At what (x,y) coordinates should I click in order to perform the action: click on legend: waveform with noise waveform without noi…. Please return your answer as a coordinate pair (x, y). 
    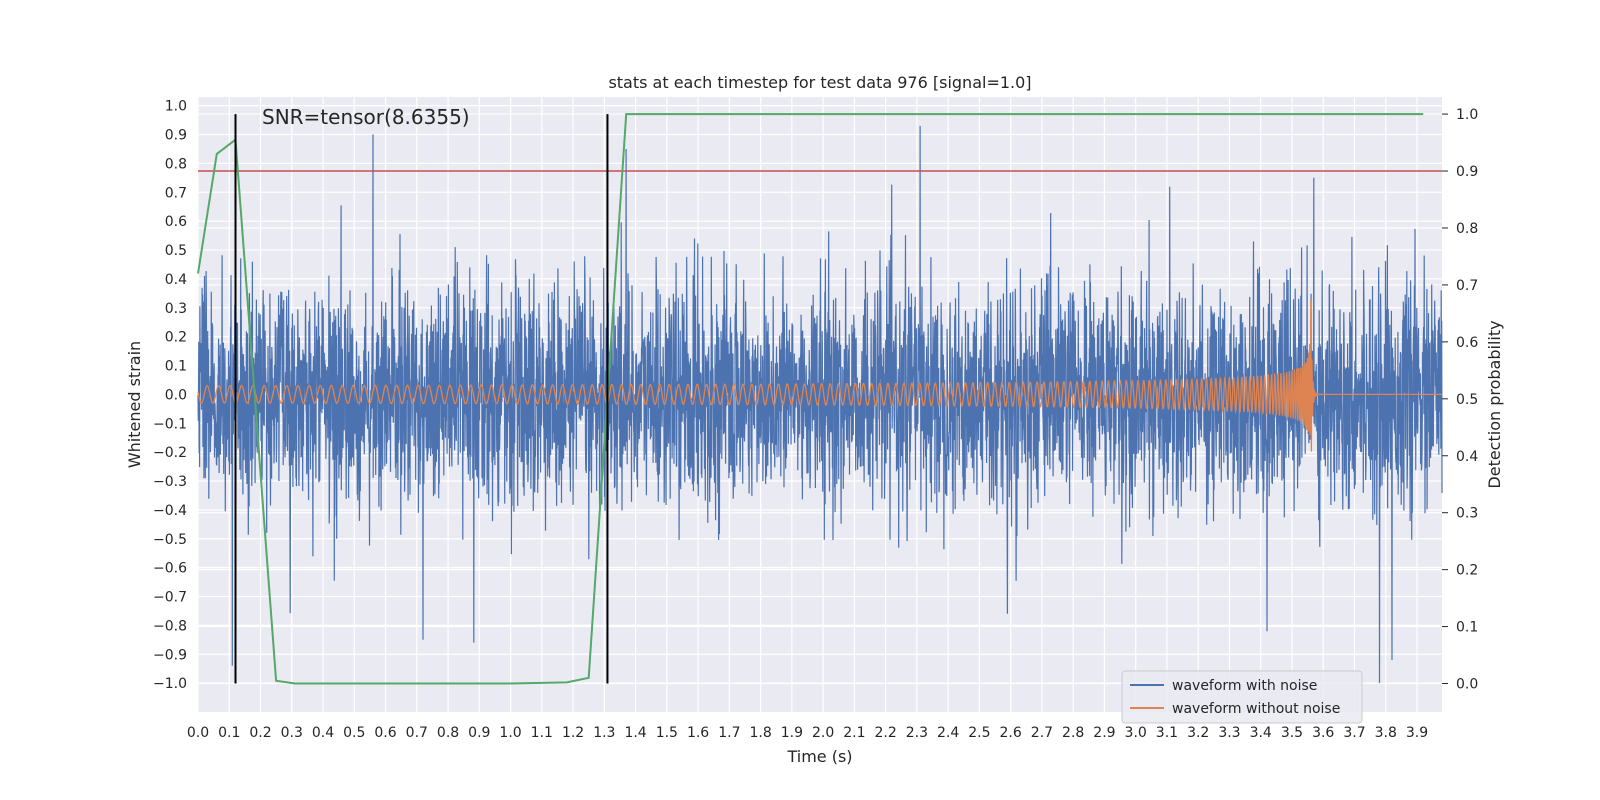
    Looking at the image, I should click on (1242, 697).